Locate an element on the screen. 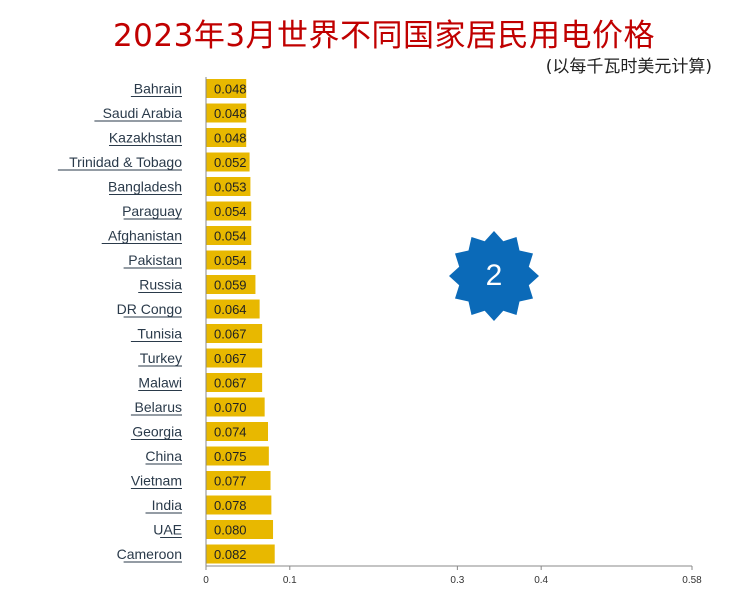 Image resolution: width=750 pixels, height=607 pixels. category-label-turkey: Turkey is located at coordinates (161, 358).